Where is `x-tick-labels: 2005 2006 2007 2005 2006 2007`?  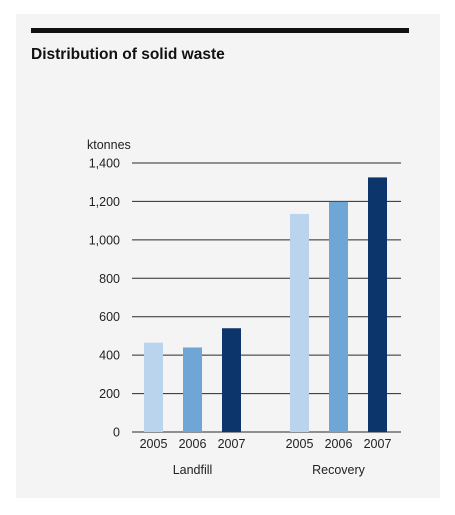 x-tick-labels: 2005 2006 2007 2005 2006 2007 is located at coordinates (266, 444).